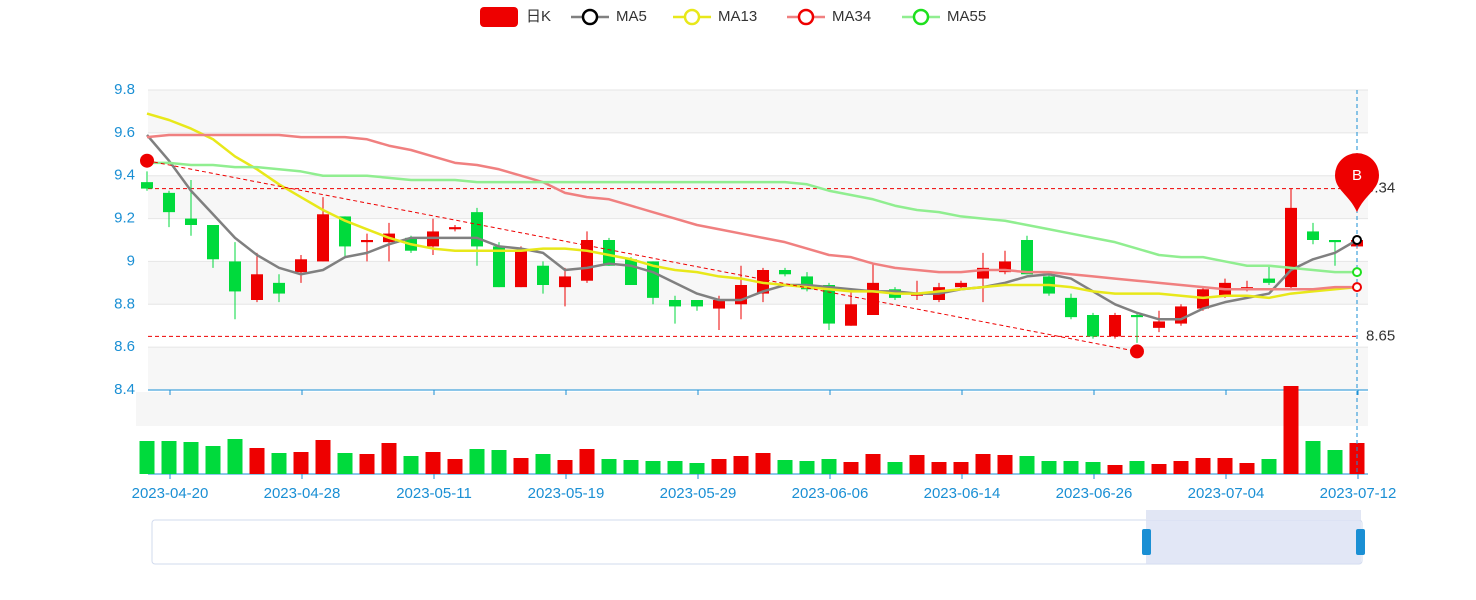  Describe the element at coordinates (1094, 493) in the screenshot. I see `x-tick-label: 2023-06-26` at that location.